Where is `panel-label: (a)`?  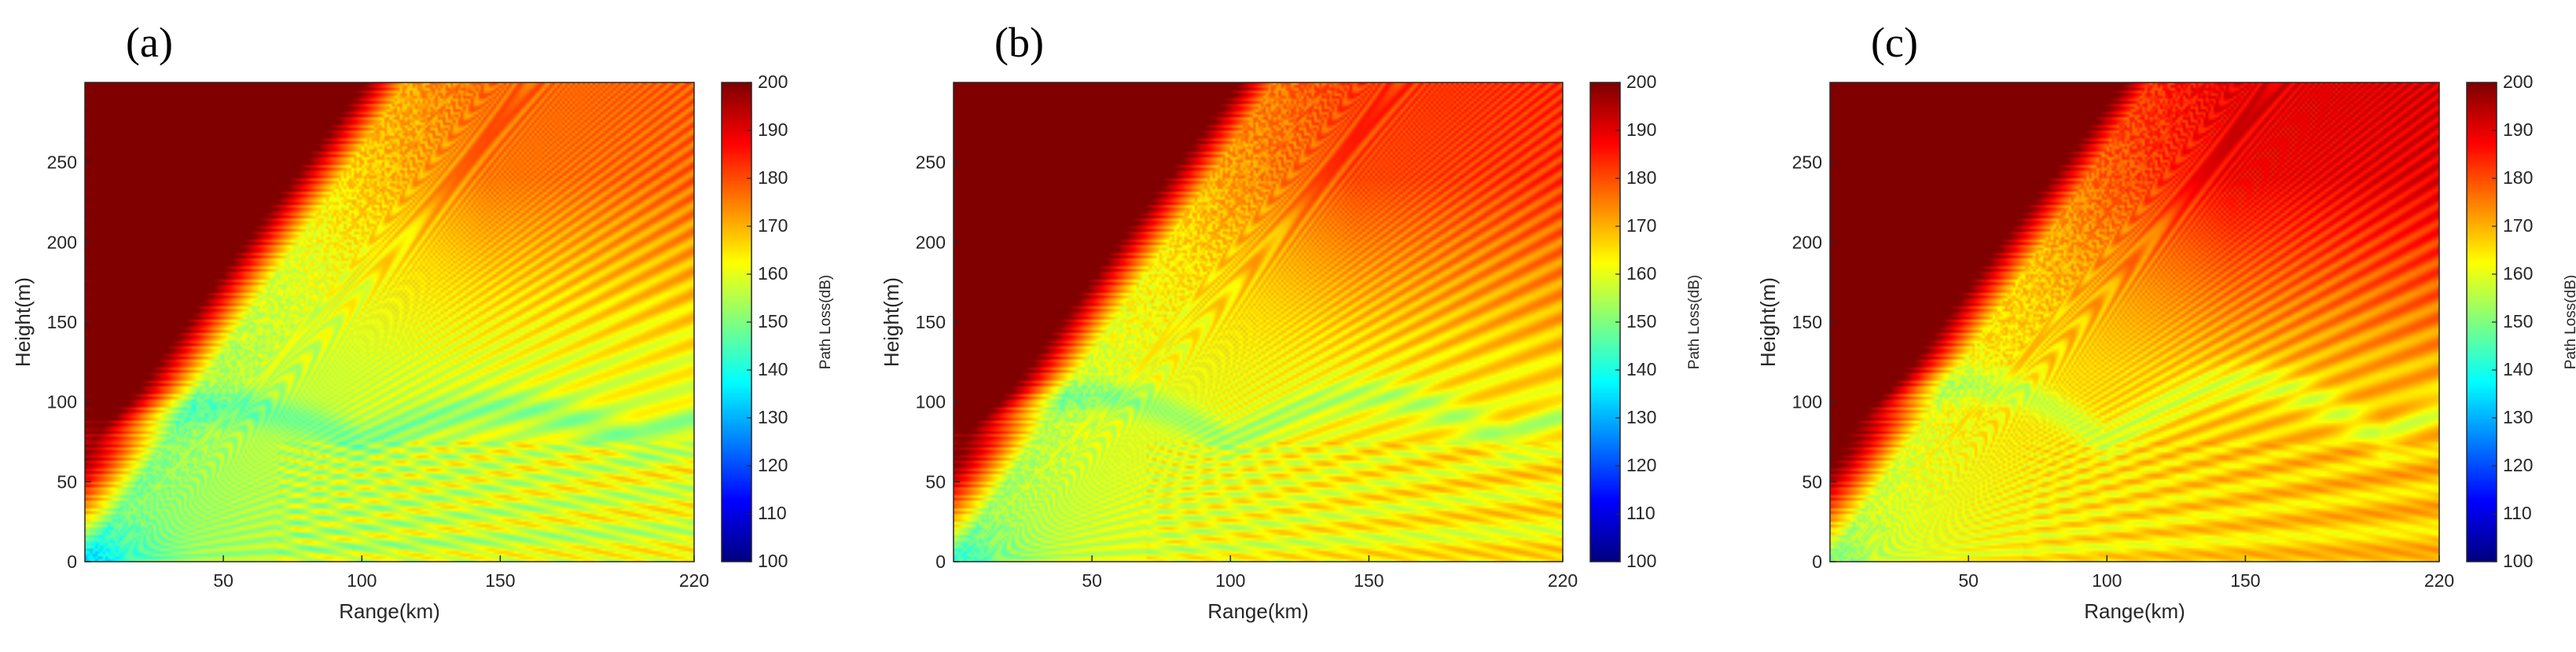 panel-label: (a) is located at coordinates (149, 42).